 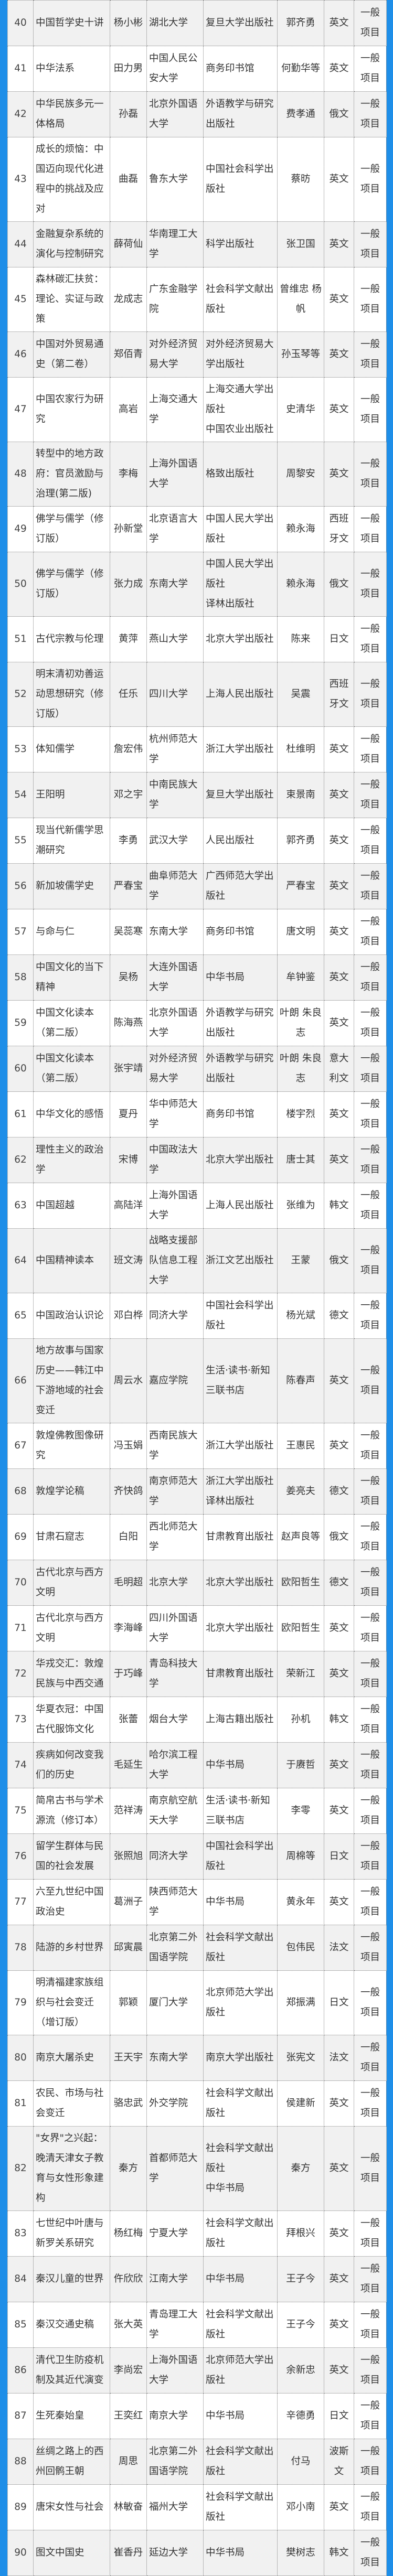 What do you see at coordinates (20, 354) in the screenshot?
I see `row-number-cell: 46` at bounding box center [20, 354].